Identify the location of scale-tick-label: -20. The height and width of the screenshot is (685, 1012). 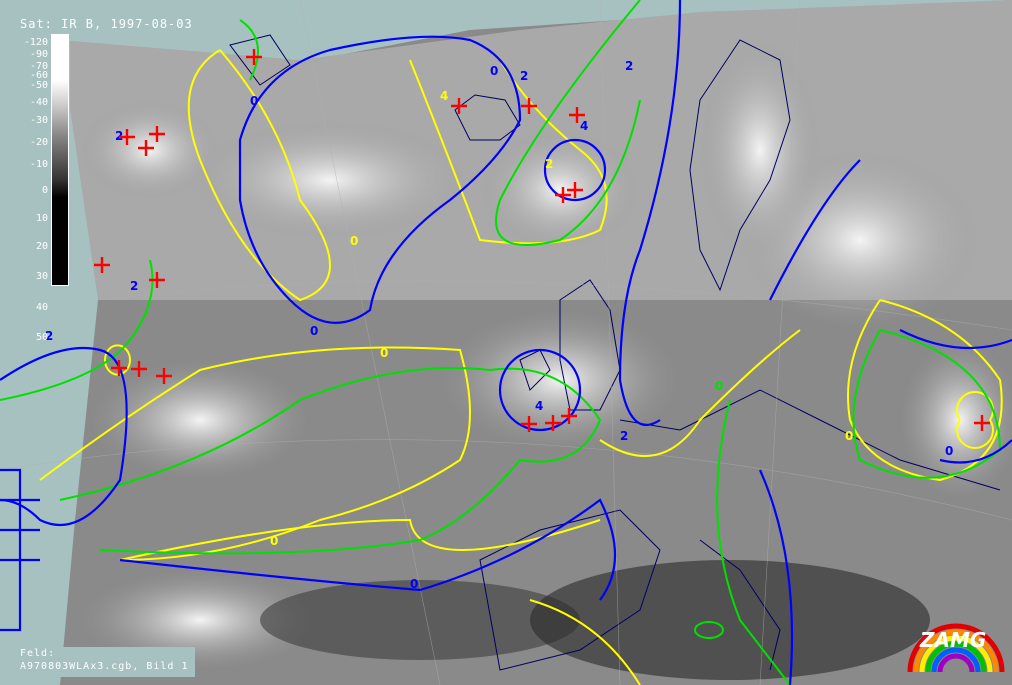
(38, 142).